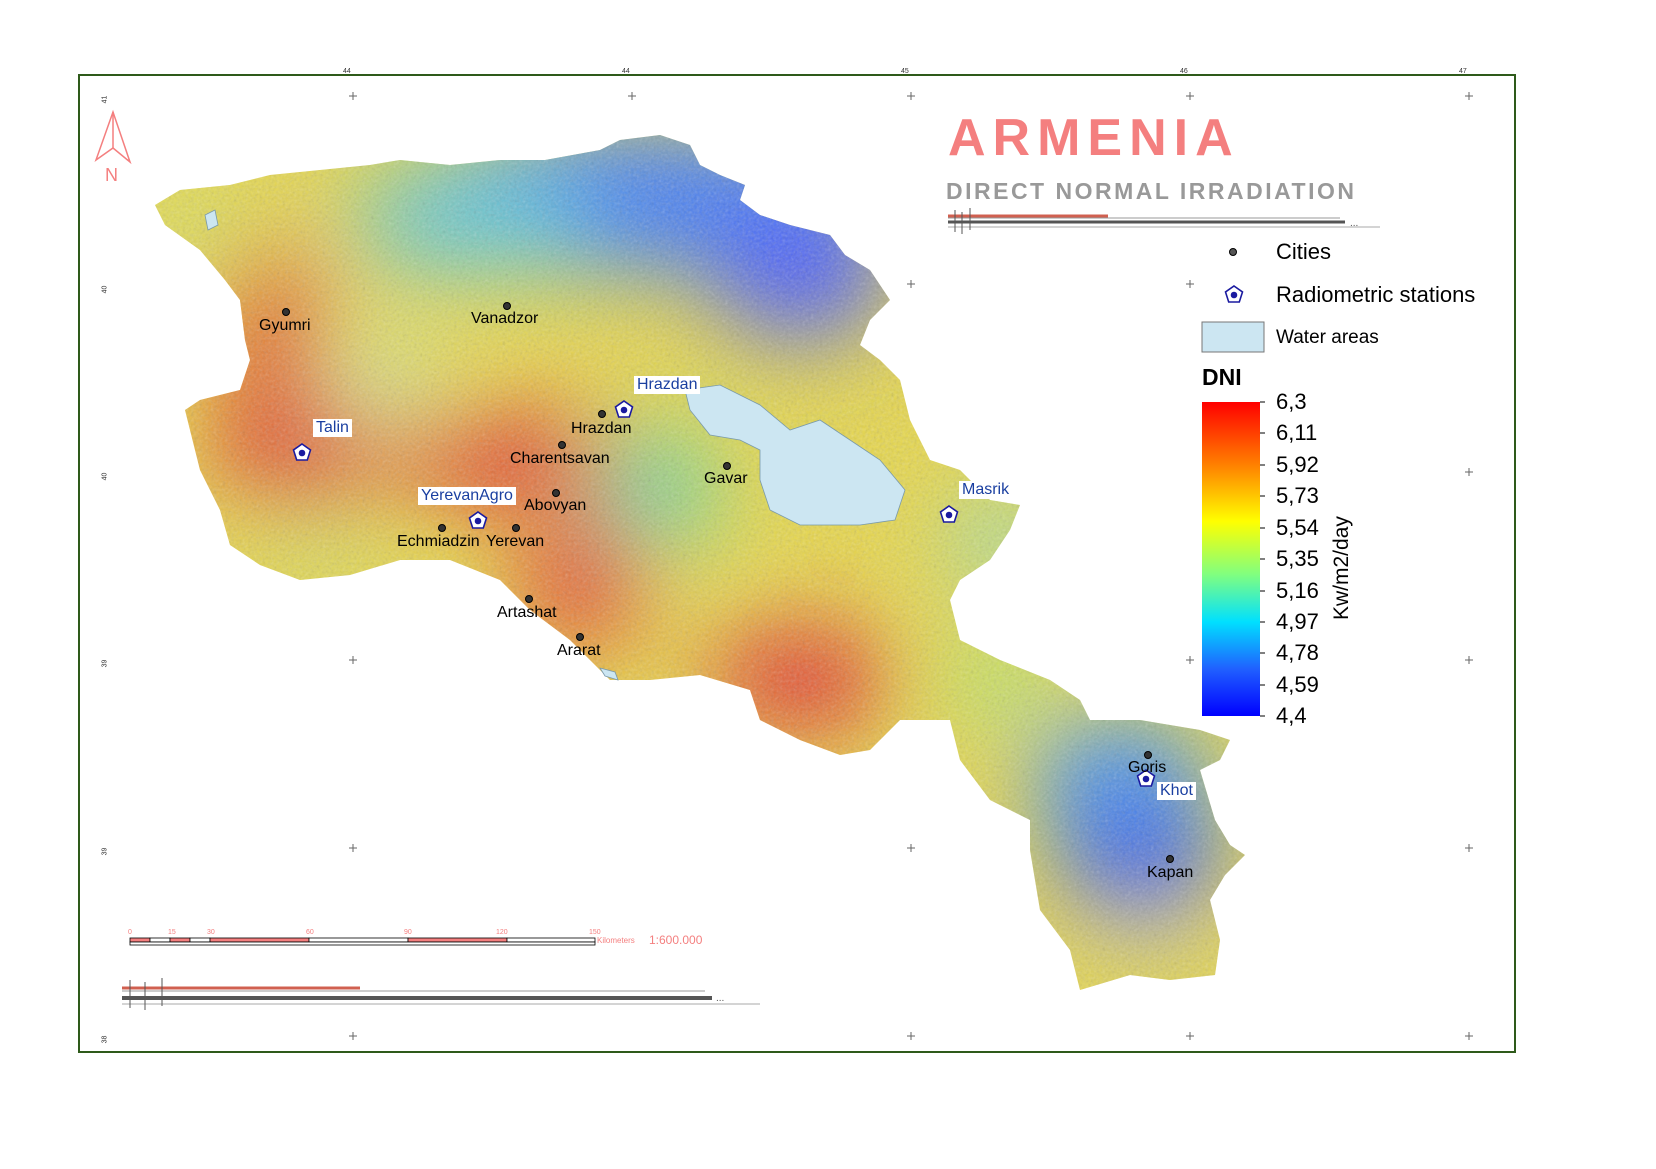 This screenshot has width=1656, height=1169. Describe the element at coordinates (1222, 377) in the screenshot. I see `colorbar-title: DNI` at that location.